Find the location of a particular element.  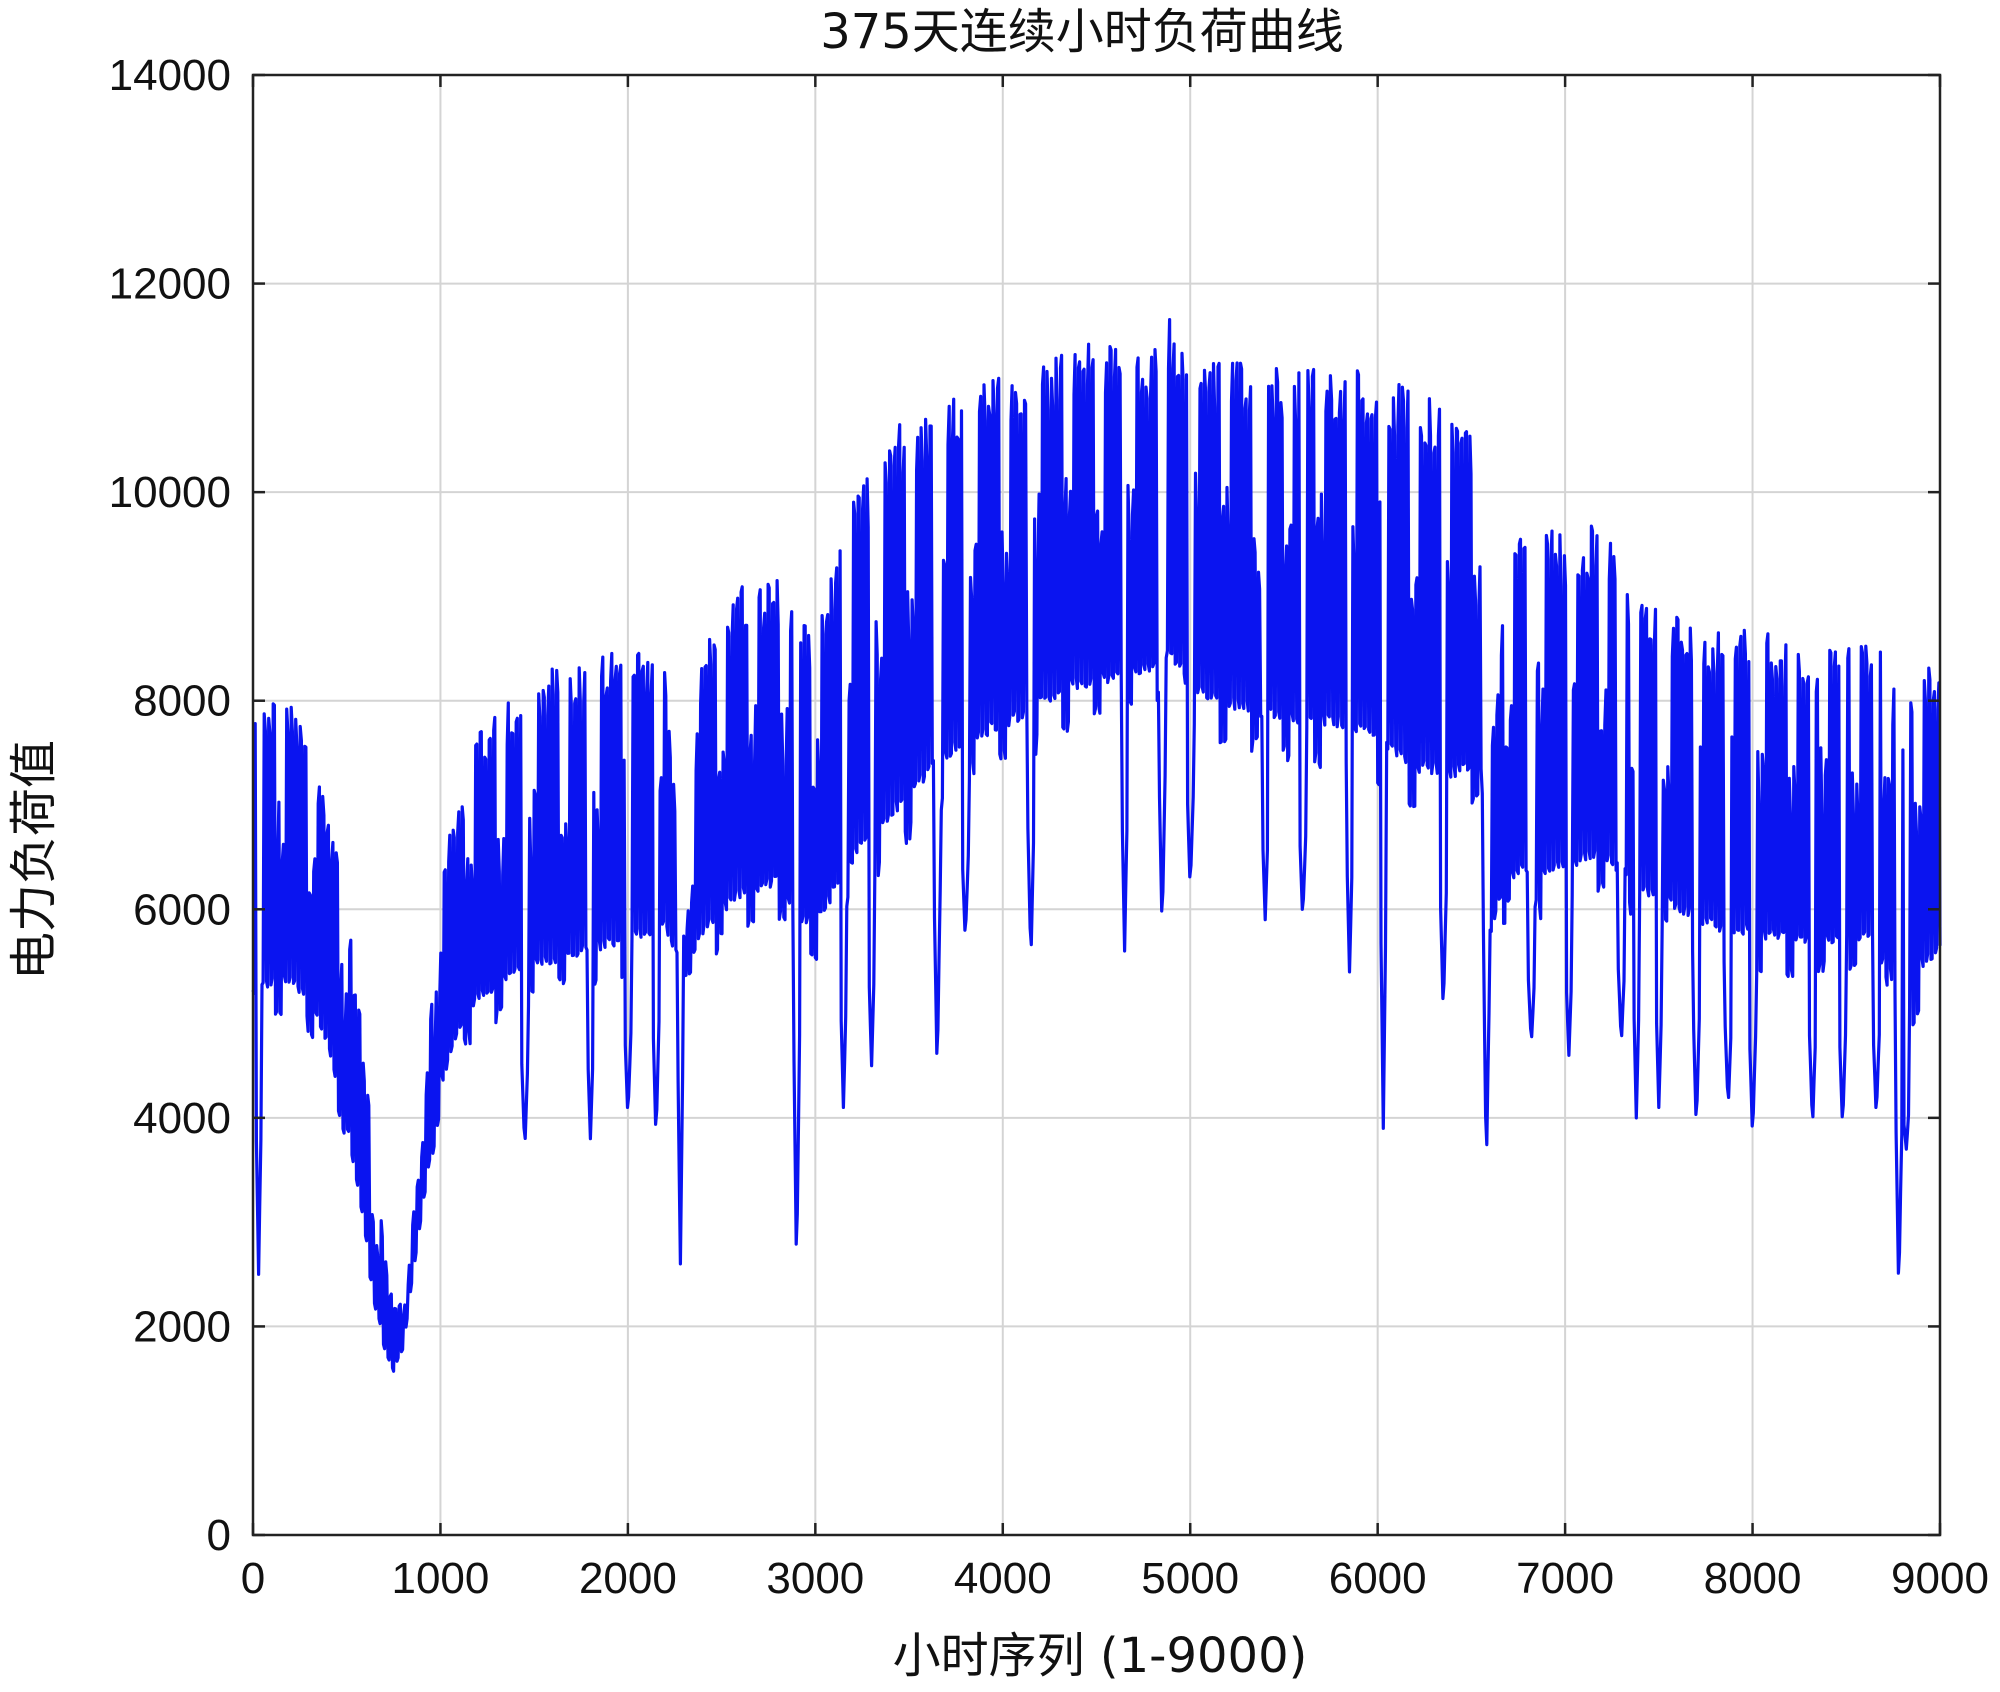

x-axis-label: 小时序列 (1-9000) is located at coordinates (1100, 1656).